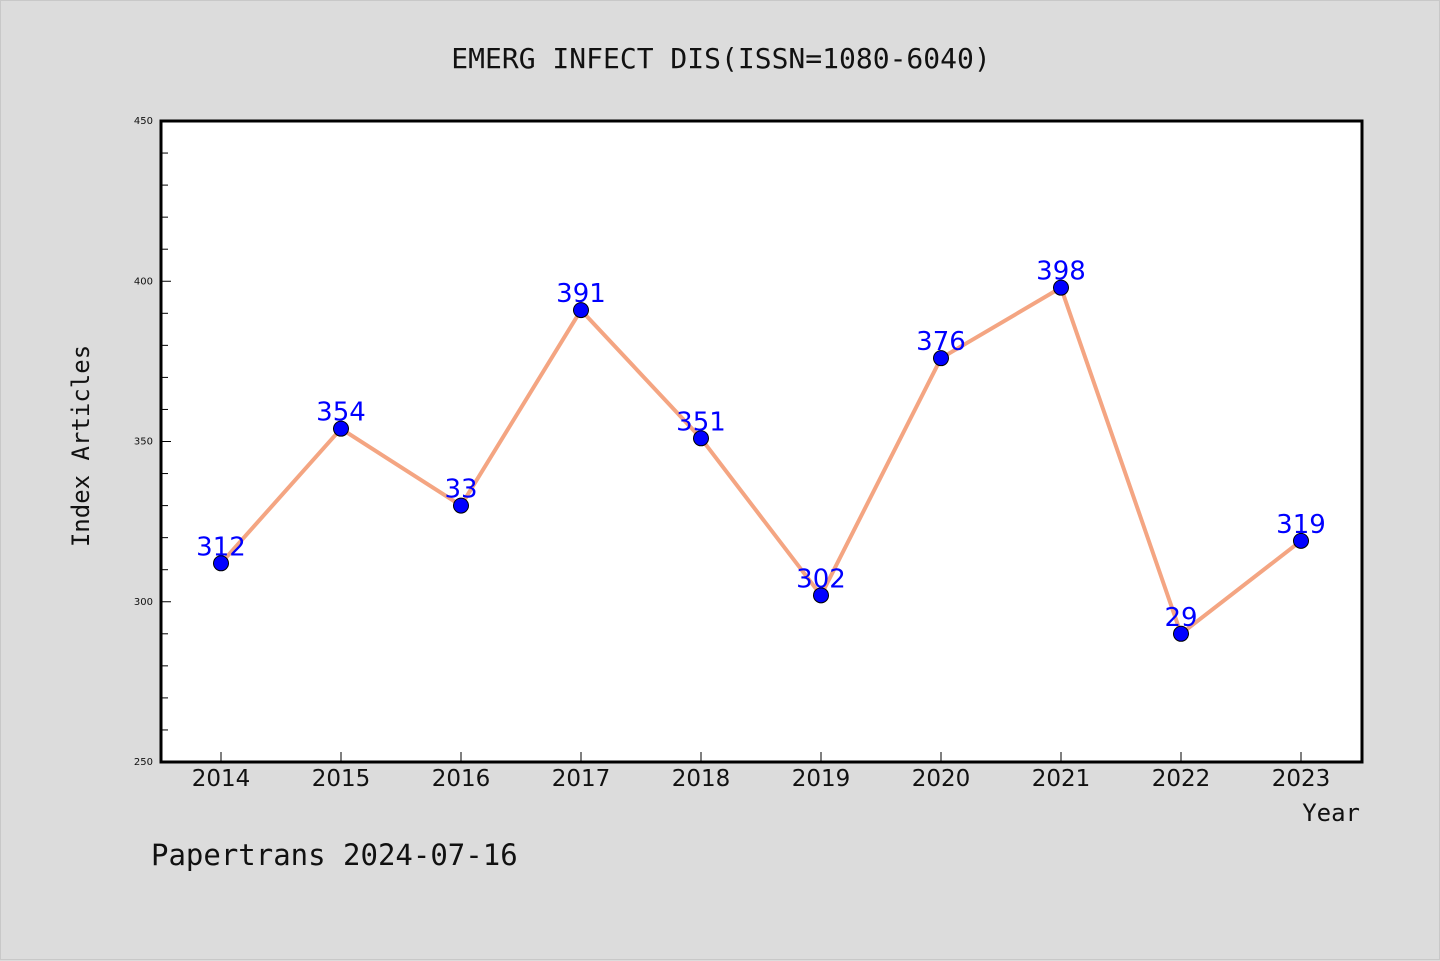 The width and height of the screenshot is (1440, 961). Describe the element at coordinates (1061, 779) in the screenshot. I see `x-tick-label: 2021` at that location.